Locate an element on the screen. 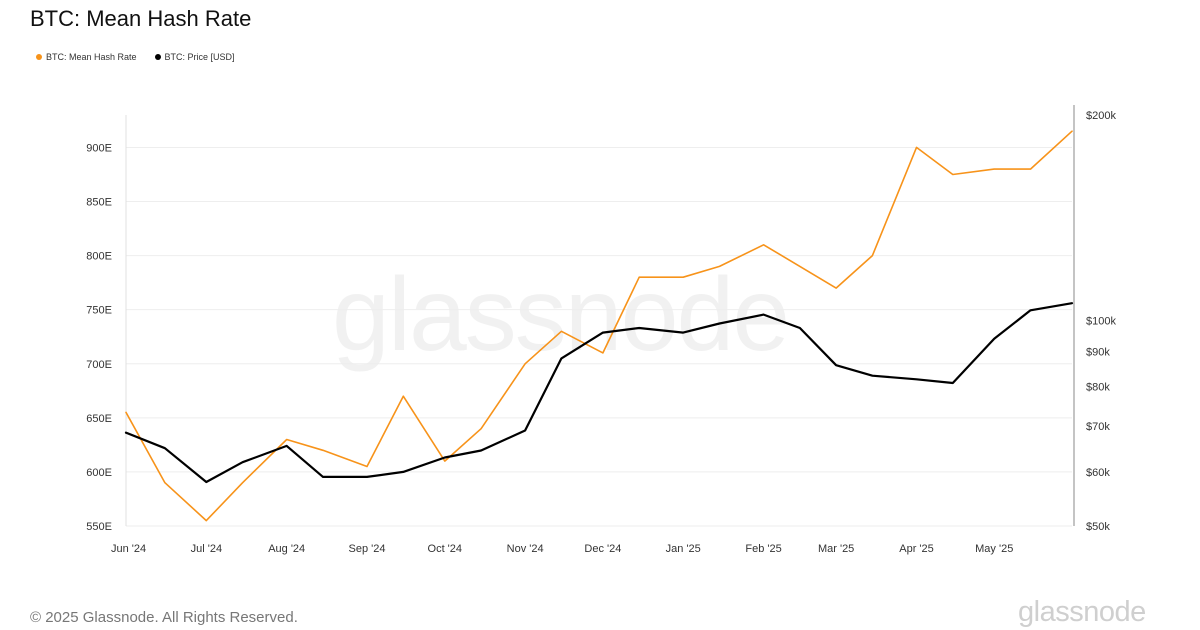 This screenshot has width=1200, height=630. x-axis-tick-label: Dec '24 is located at coordinates (602, 549).